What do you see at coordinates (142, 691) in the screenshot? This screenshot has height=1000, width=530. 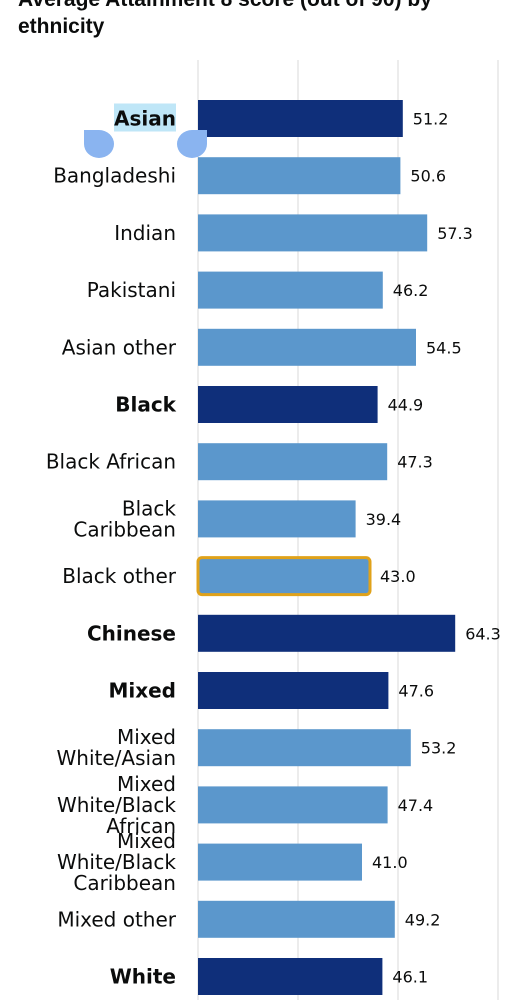 I see `category-label-mixed: Mixed` at bounding box center [142, 691].